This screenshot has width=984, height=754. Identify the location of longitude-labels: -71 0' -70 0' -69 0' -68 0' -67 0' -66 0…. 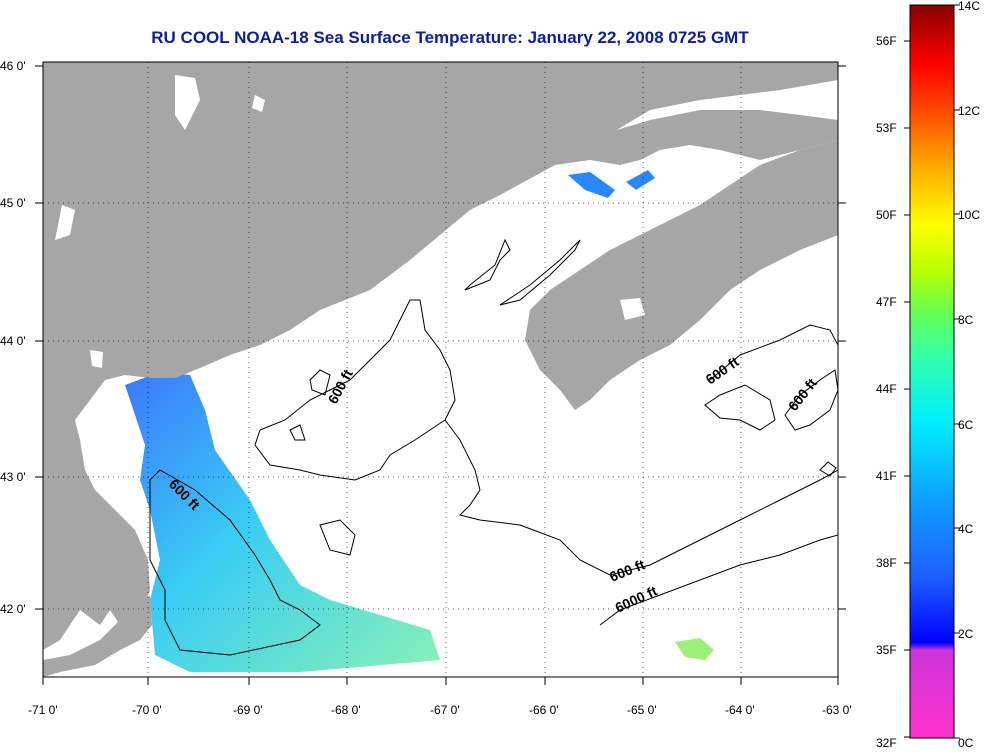
(440, 710).